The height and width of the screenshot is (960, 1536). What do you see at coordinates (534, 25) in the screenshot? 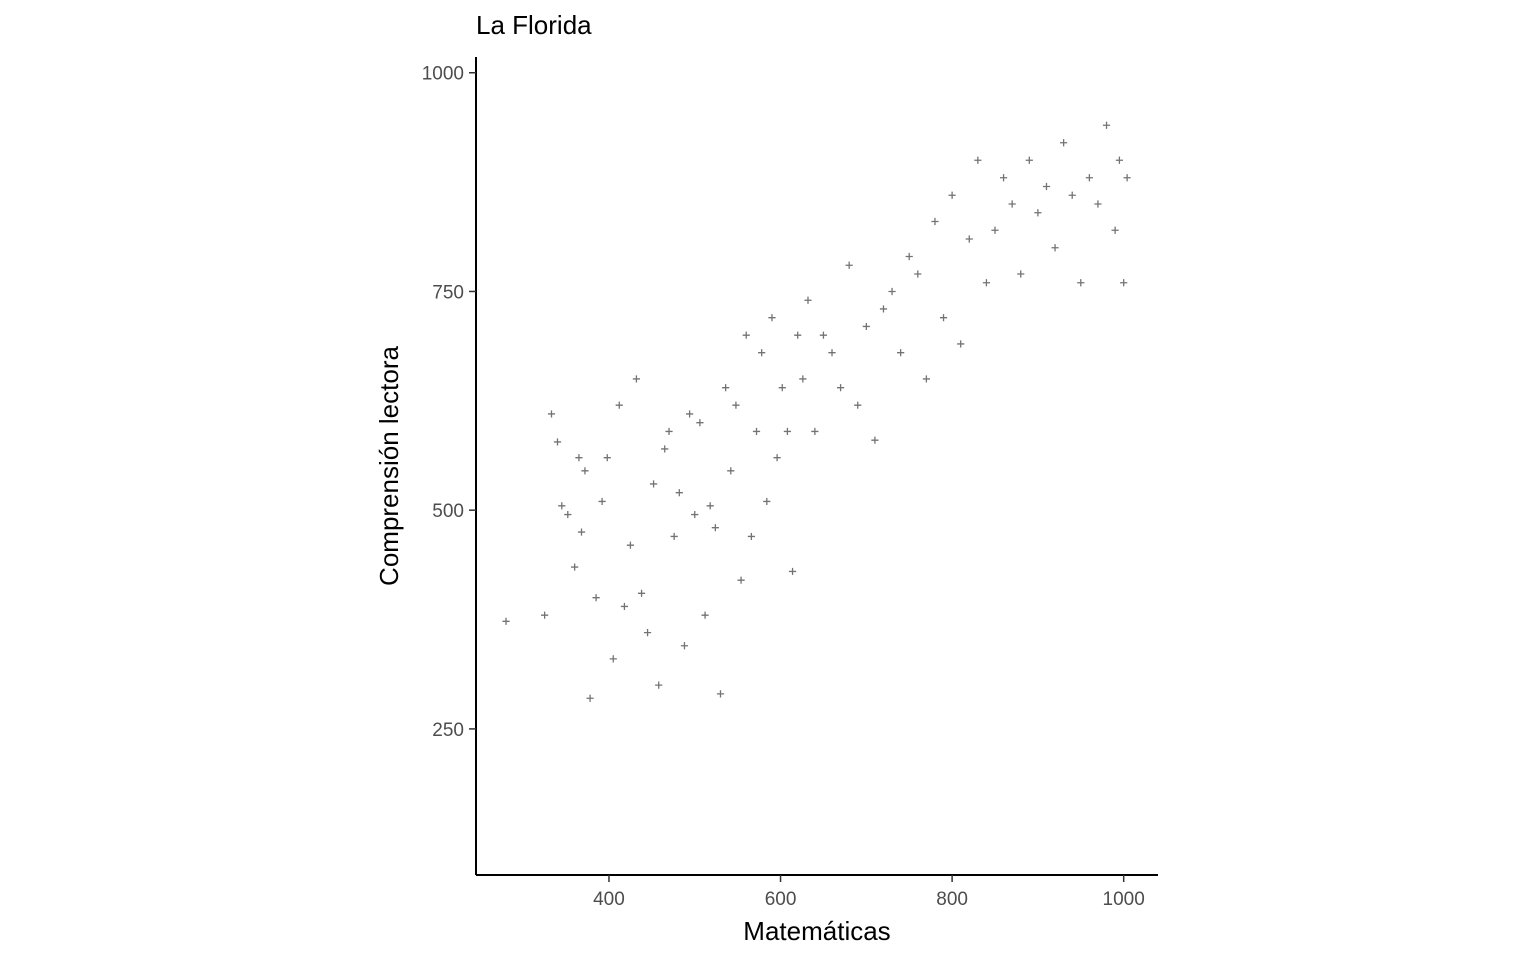
I see `chart-title: La Florida` at bounding box center [534, 25].